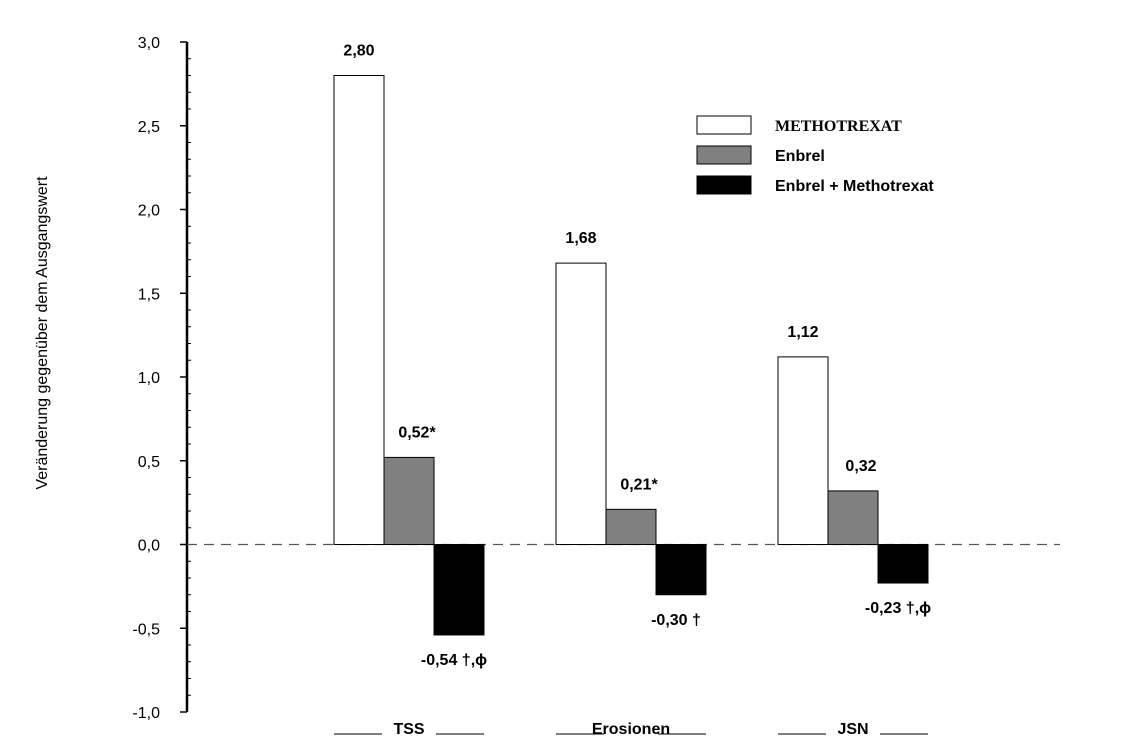 This screenshot has width=1139, height=750. Describe the element at coordinates (408, 729) in the screenshot. I see `category-label: TSS` at that location.